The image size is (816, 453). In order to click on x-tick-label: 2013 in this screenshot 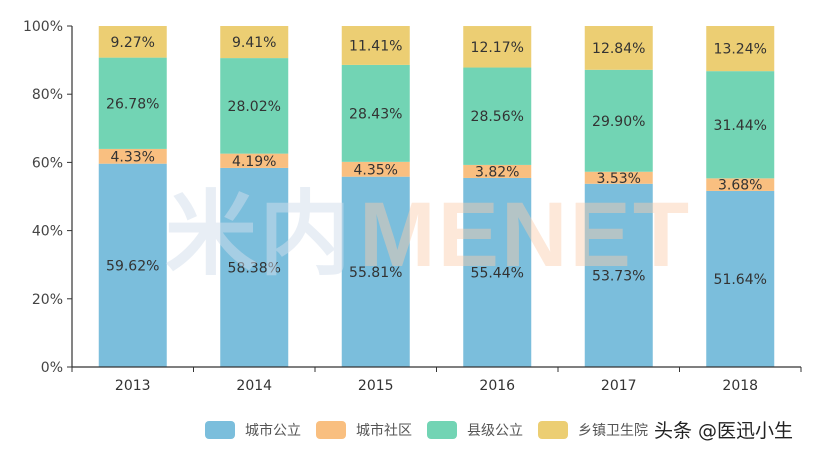, I will do `click(133, 386)`.